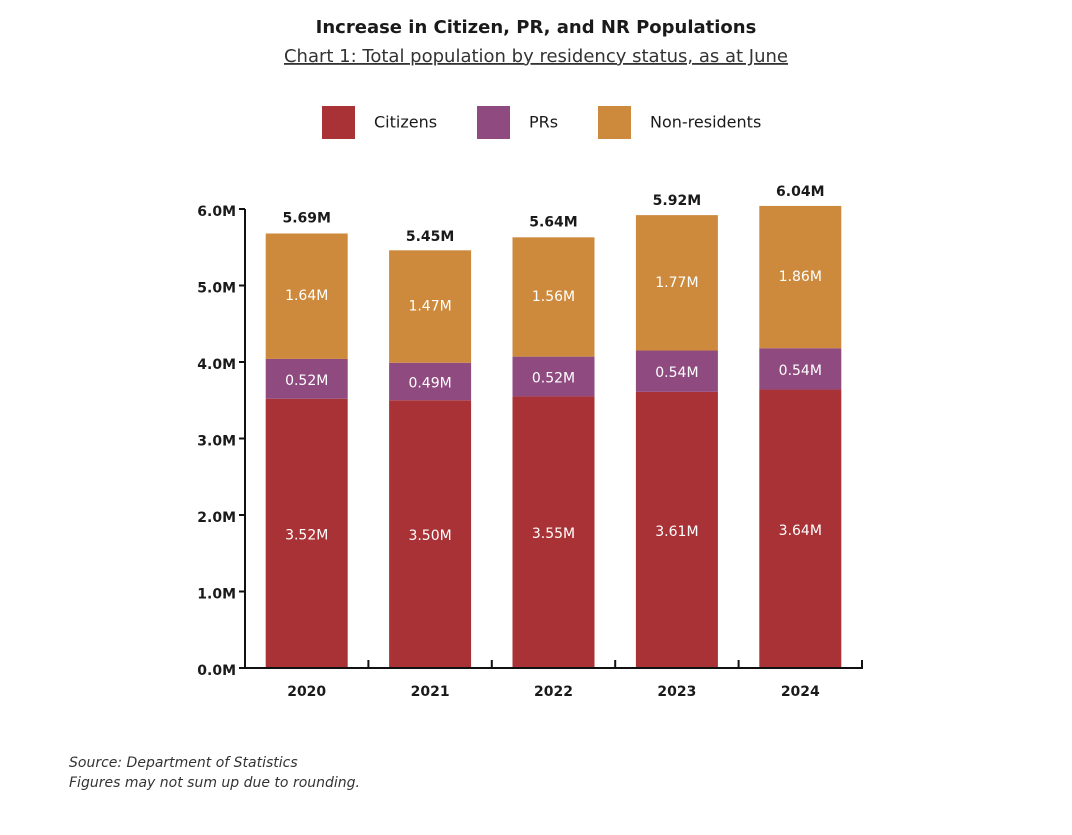  Describe the element at coordinates (214, 783) in the screenshot. I see `footnote: Figures may not sum up due to rounding.` at that location.